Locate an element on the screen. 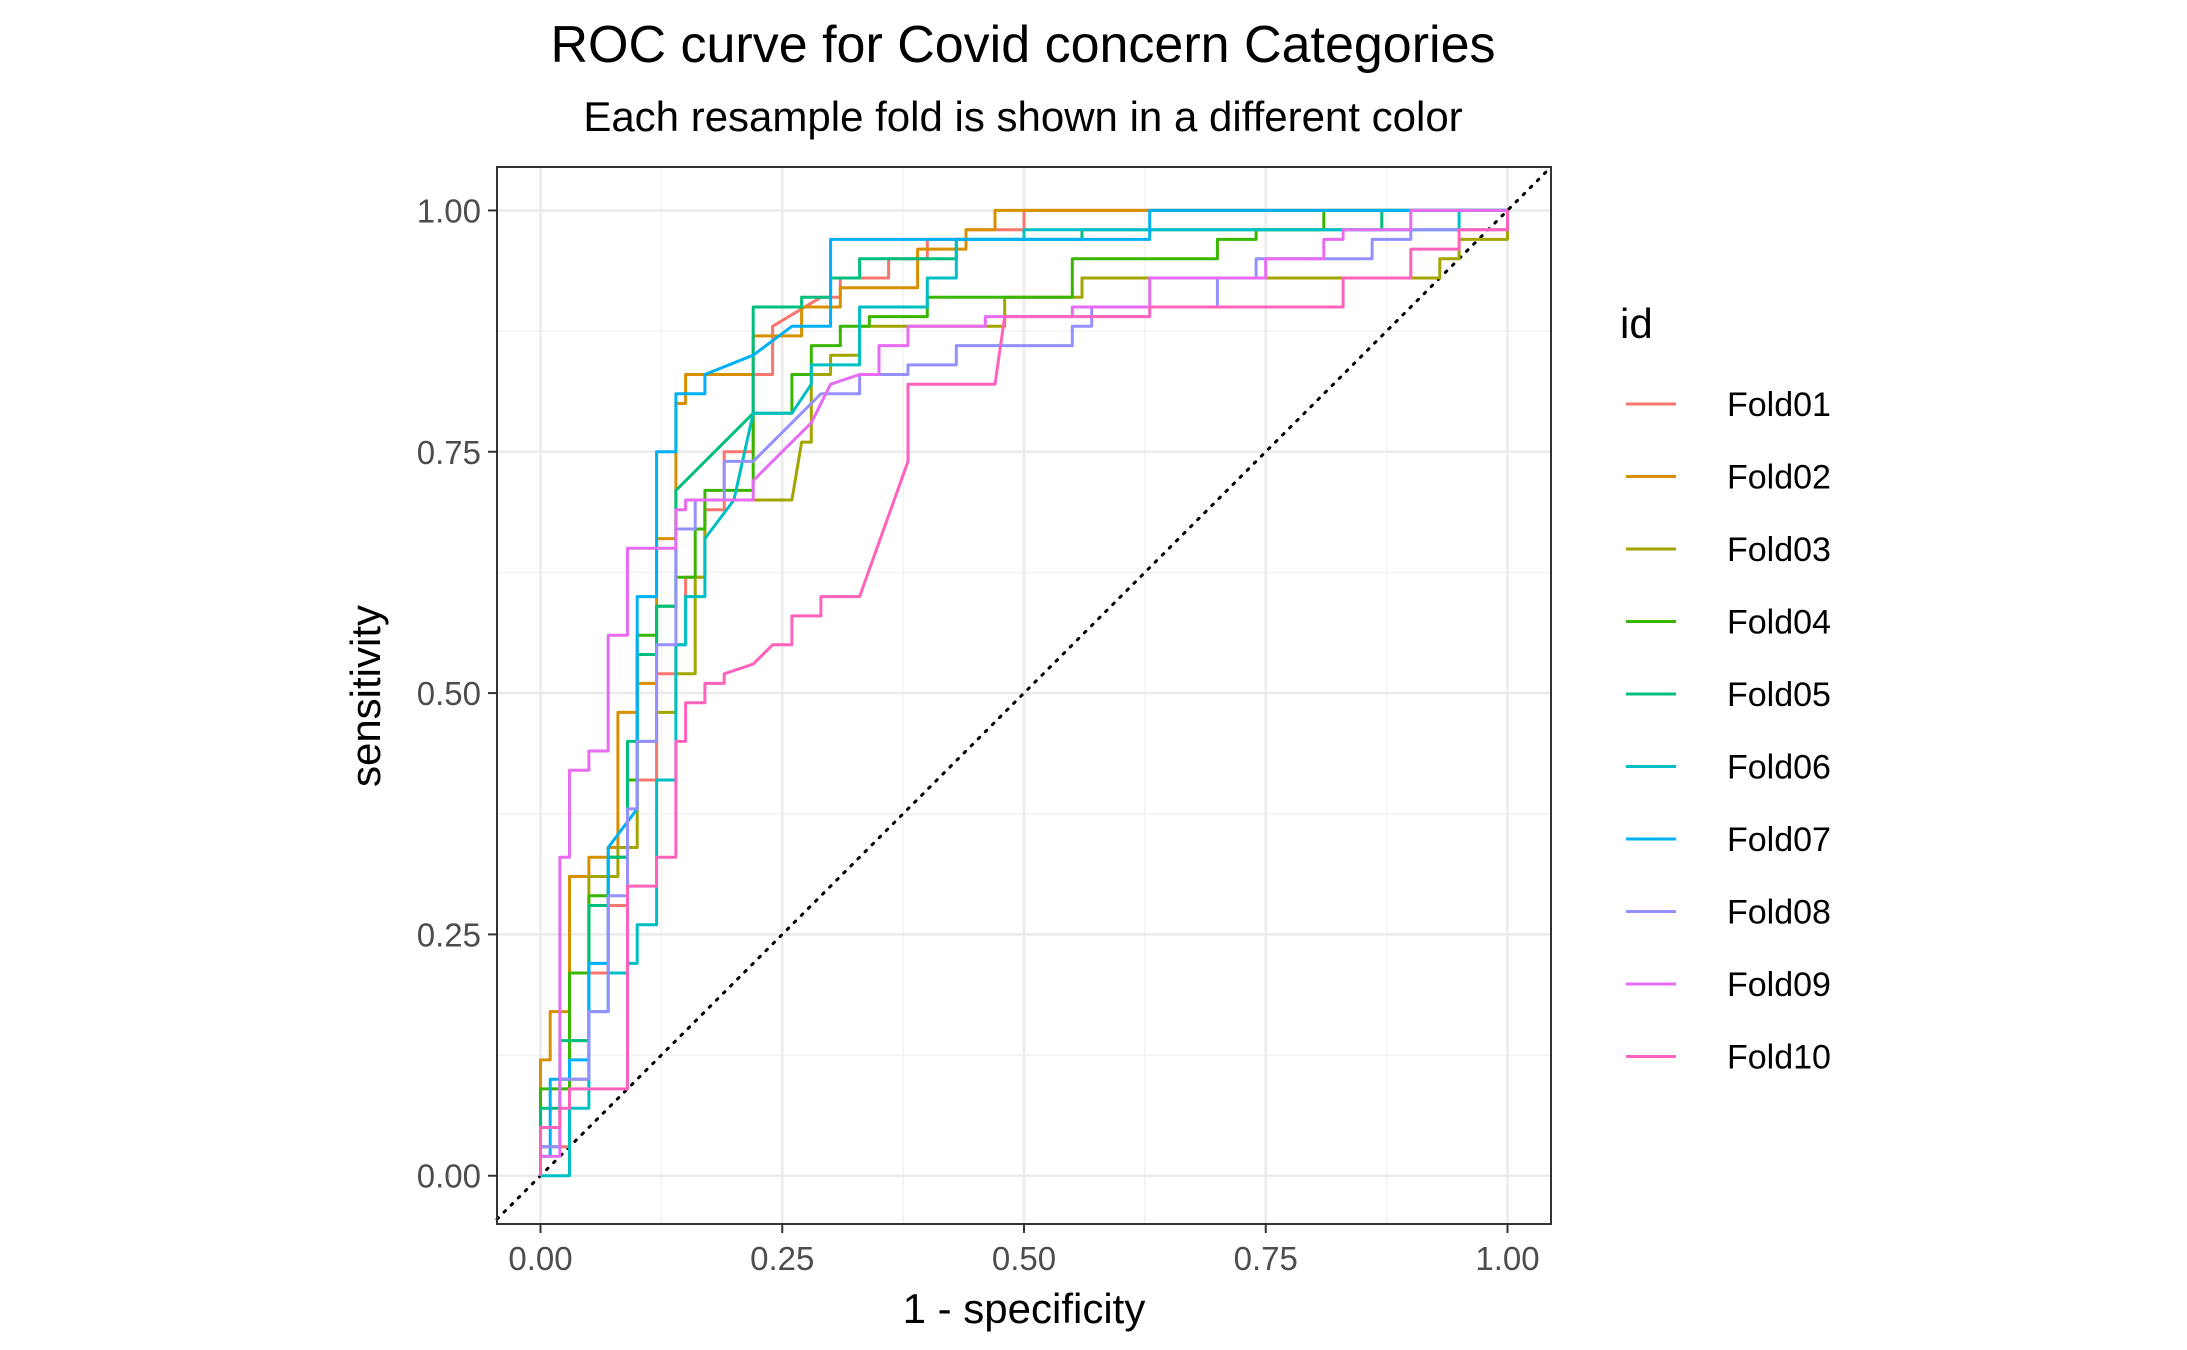 The height and width of the screenshot is (1350, 2187). x-tick-label: 0.75 is located at coordinates (1266, 1258).